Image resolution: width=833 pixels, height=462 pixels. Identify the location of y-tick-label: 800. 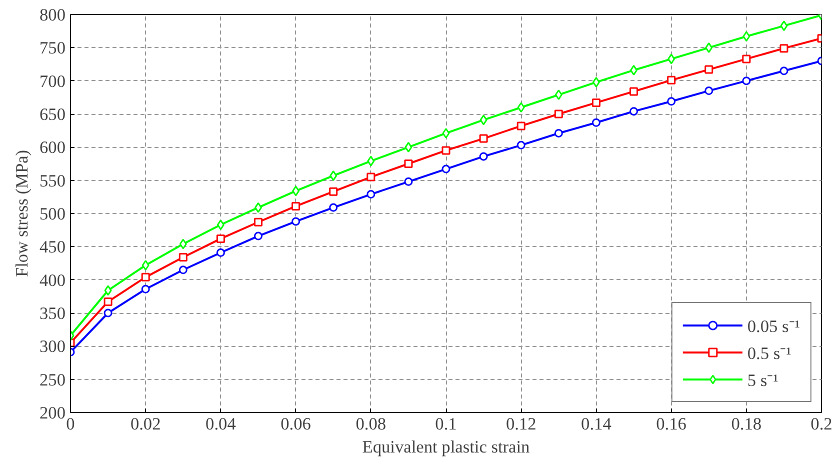
(53, 15).